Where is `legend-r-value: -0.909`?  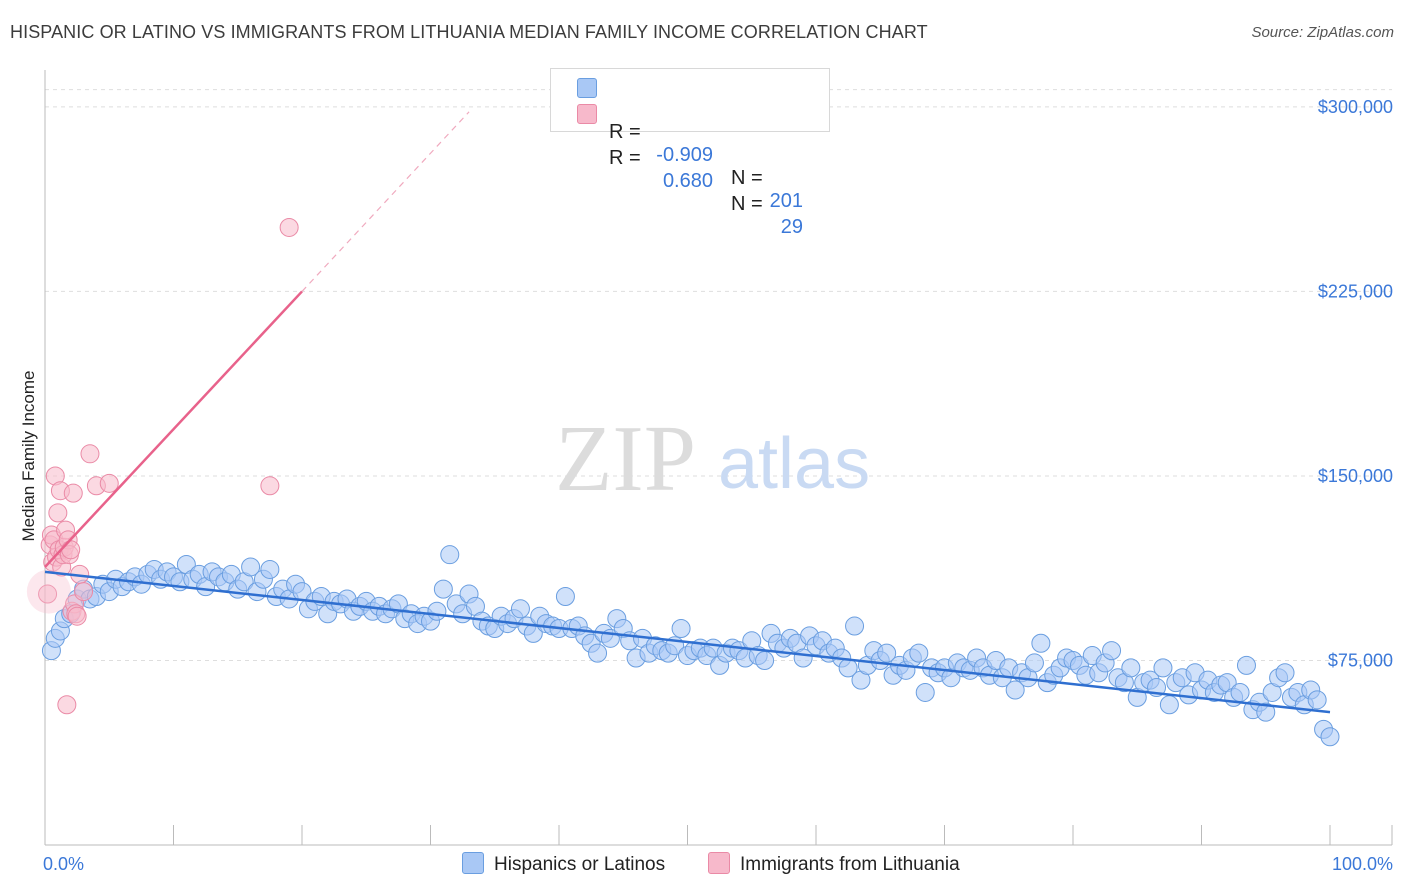
legend-r-value: -0.909 is located at coordinates (684, 155).